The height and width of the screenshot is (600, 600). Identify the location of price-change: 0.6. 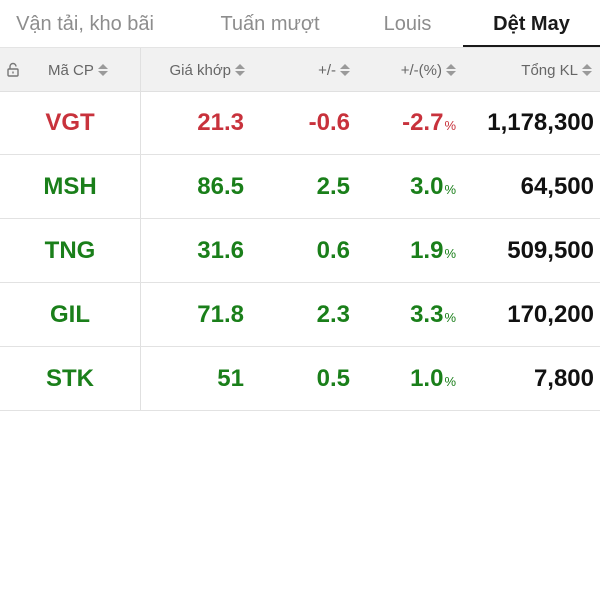
(333, 250).